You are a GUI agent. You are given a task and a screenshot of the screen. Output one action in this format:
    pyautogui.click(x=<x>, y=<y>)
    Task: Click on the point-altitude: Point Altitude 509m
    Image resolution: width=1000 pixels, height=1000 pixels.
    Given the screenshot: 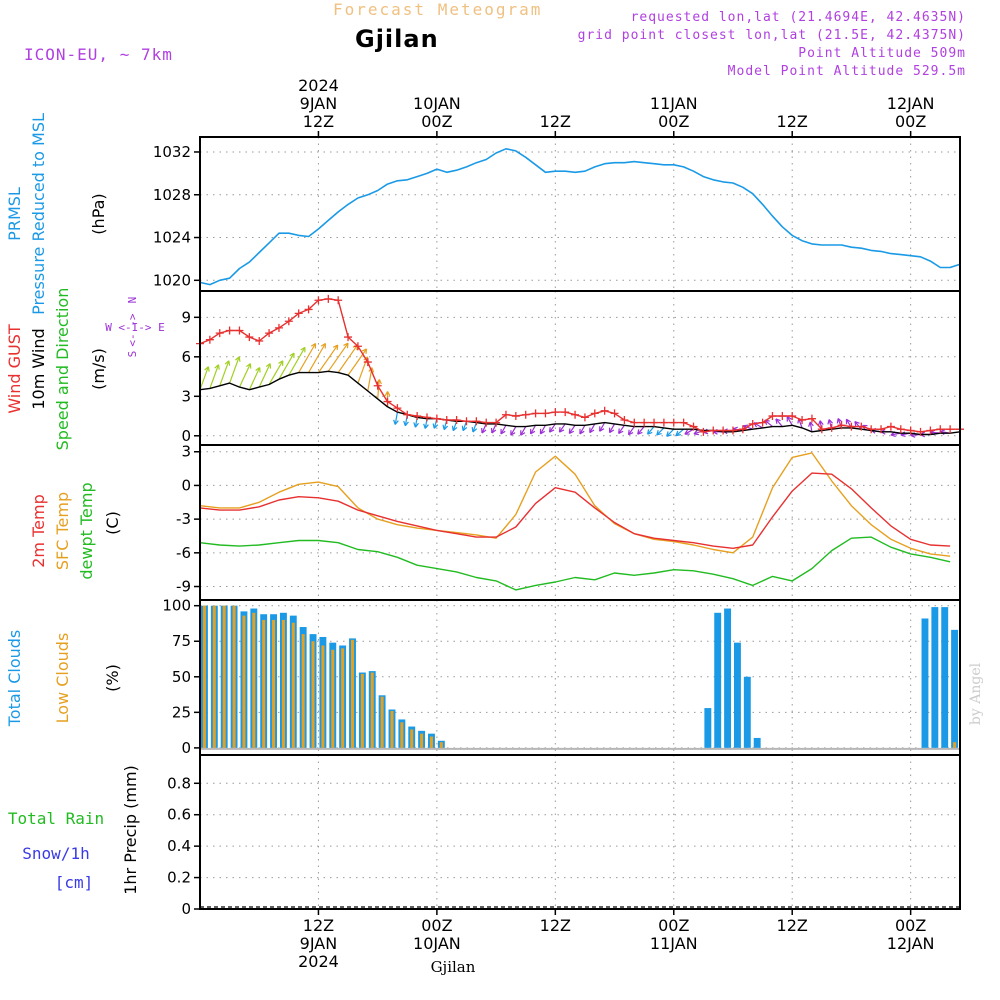 What is the action you would take?
    pyautogui.click(x=882, y=53)
    